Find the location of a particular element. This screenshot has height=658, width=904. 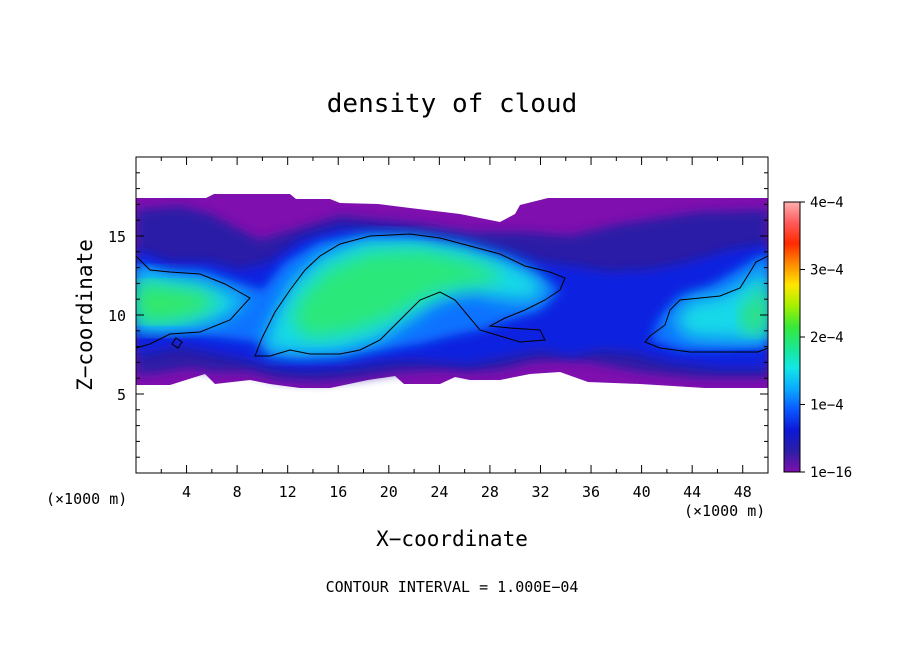

colorbar-ticks: 1e−16 1e−4 2e−4 3e−4 4e−4 is located at coordinates (826, 338).